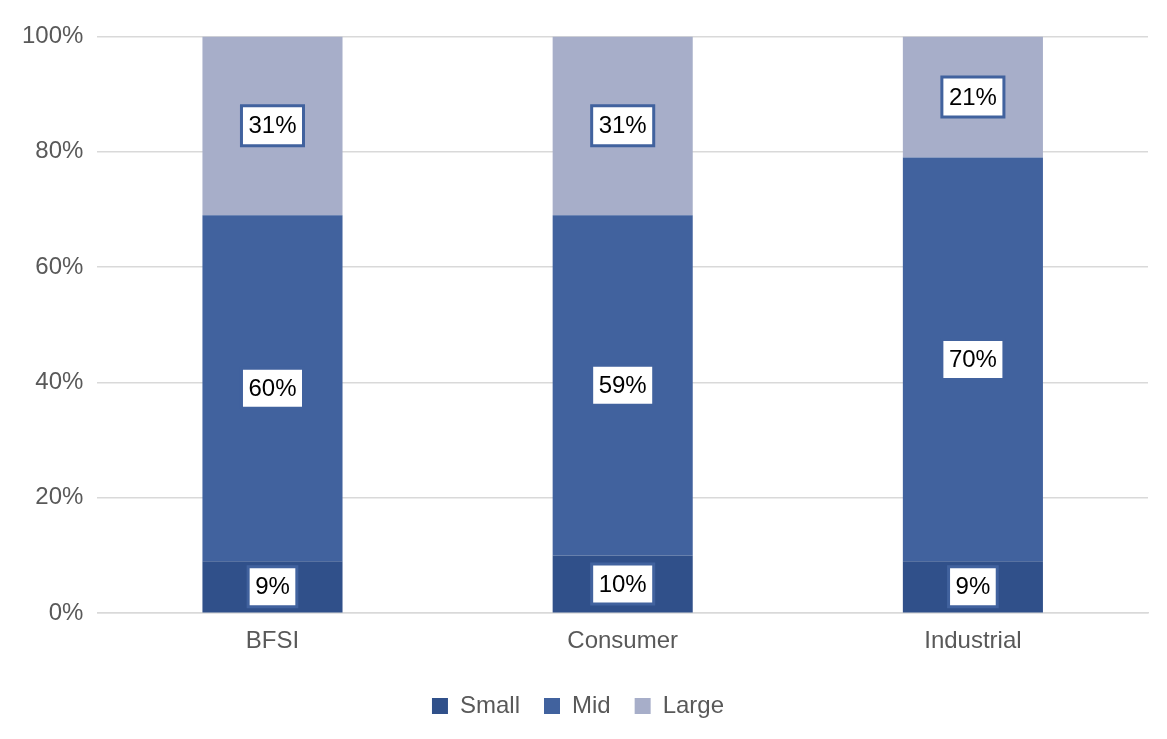 This screenshot has width=1167, height=739. What do you see at coordinates (973, 640) in the screenshot?
I see `x-tick-label: Industrial` at bounding box center [973, 640].